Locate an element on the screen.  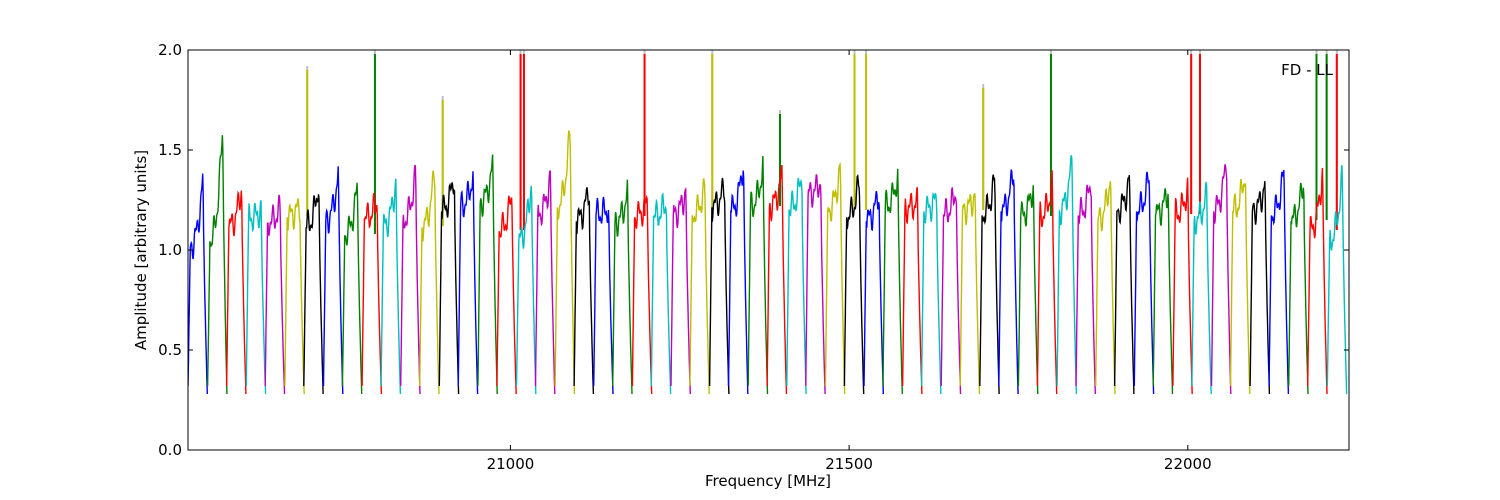
x-tick-label: 21500 is located at coordinates (849, 464).